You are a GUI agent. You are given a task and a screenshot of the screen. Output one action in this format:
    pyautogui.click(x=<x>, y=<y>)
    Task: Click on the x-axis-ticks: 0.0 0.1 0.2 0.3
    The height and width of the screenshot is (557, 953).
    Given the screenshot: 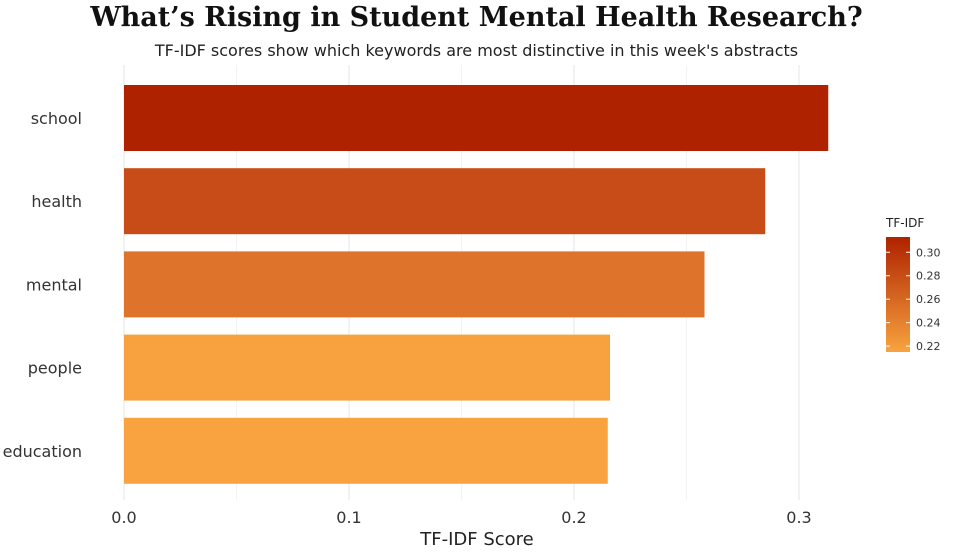 What is the action you would take?
    pyautogui.click(x=461, y=517)
    